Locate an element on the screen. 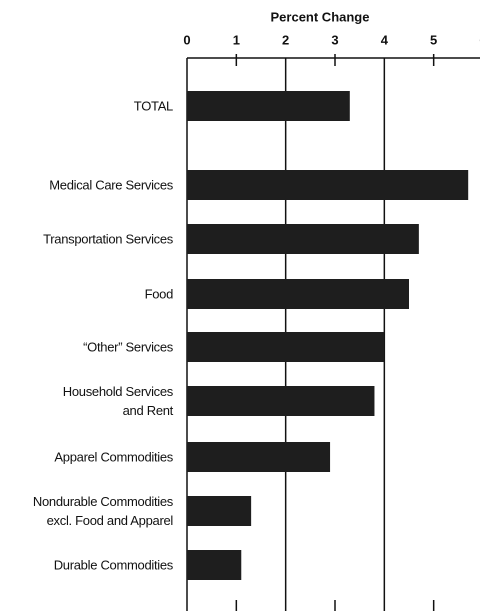  x-tick-label: 5 is located at coordinates (433, 39).